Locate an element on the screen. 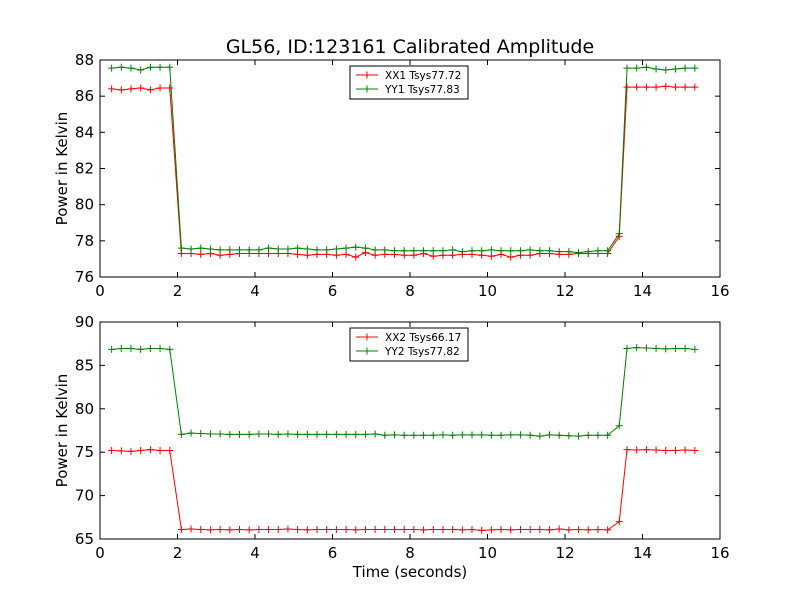 Image resolution: width=800 pixels, height=600 pixels. y-tick-label: 84 is located at coordinates (84, 132).